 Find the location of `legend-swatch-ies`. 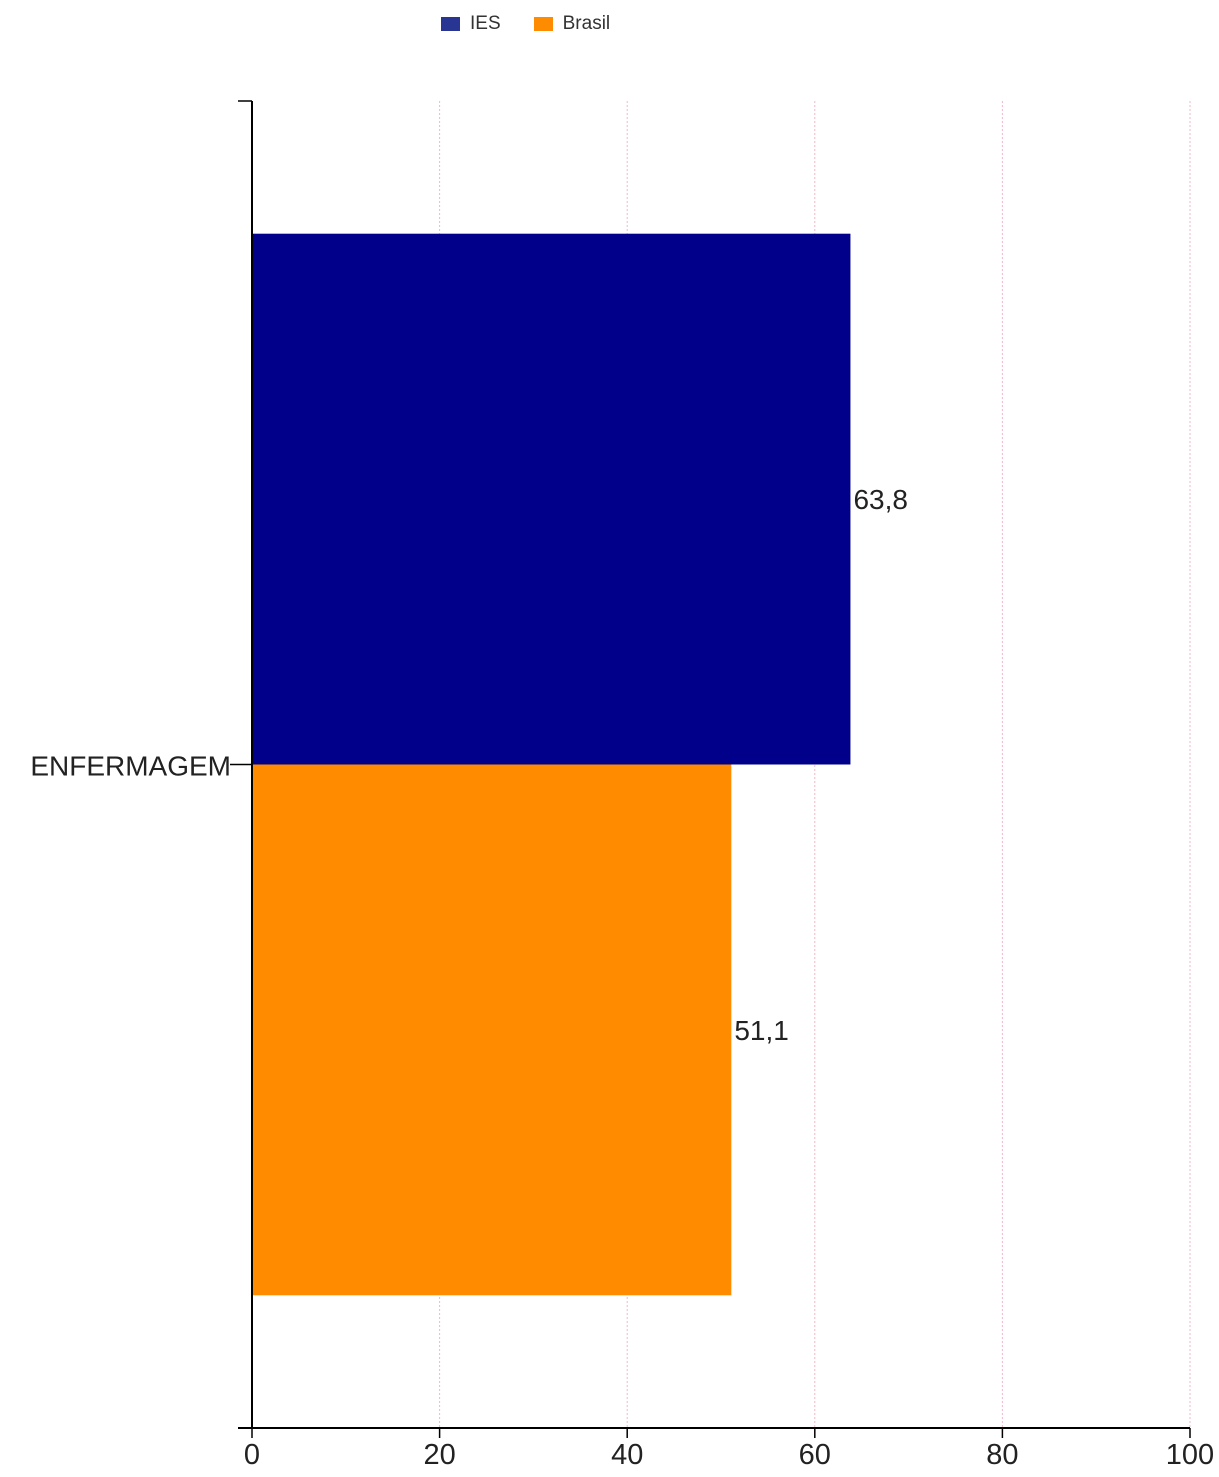

legend-swatch-ies is located at coordinates (450, 24).